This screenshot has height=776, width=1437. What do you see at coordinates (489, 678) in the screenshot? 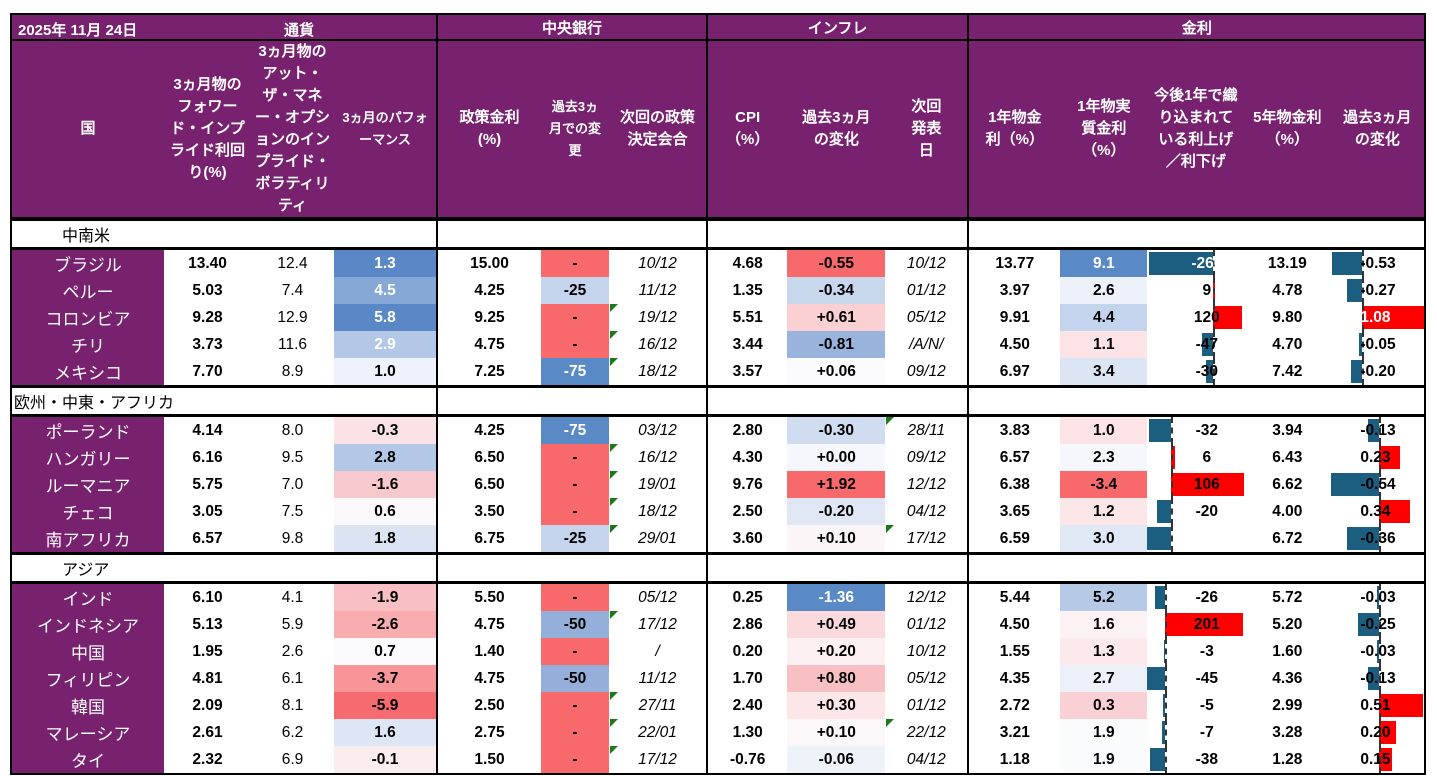
I see `cell-rate: 4.75` at bounding box center [489, 678].